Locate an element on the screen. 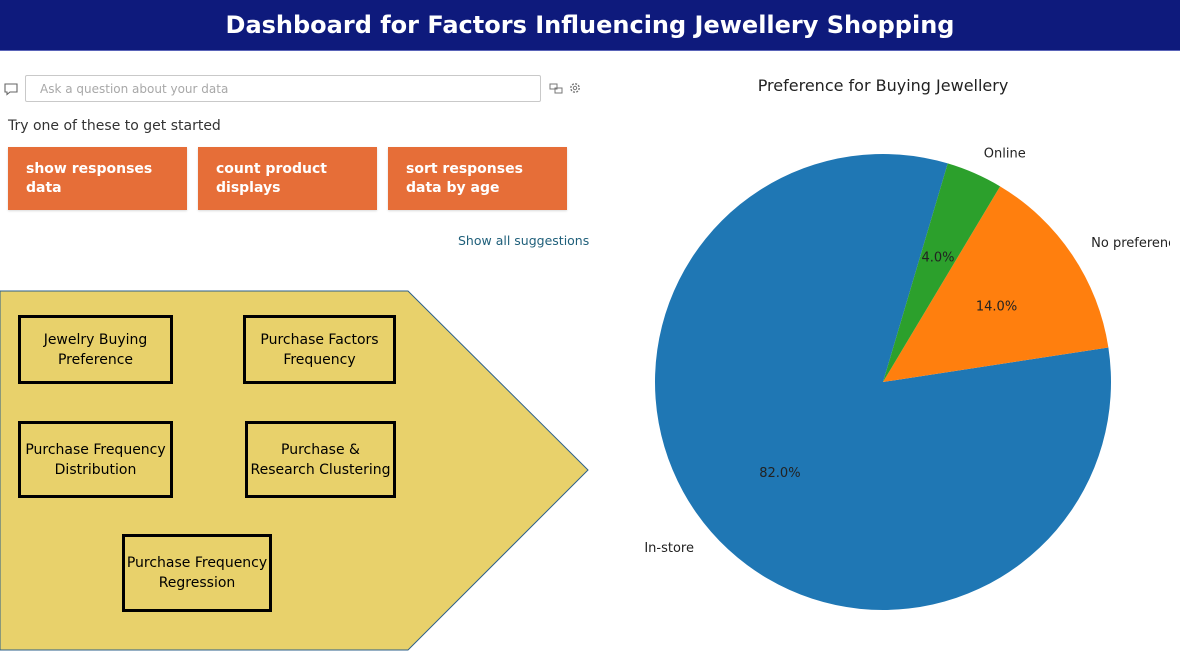 The height and width of the screenshot is (667, 1180). nav-button-purchase-frequency-regression: Purchase Frequency Regression is located at coordinates (197, 573).